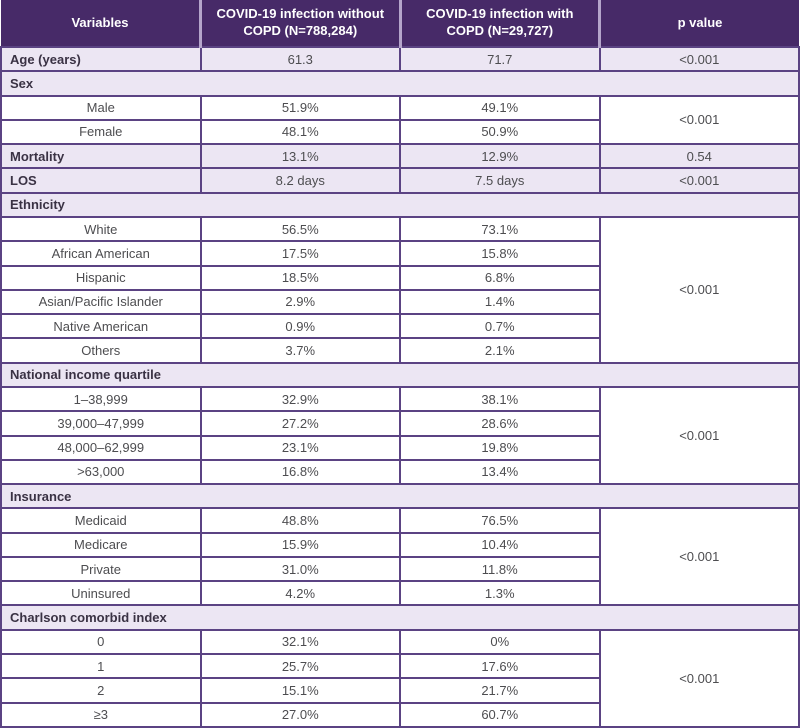 This screenshot has width=800, height=728. Describe the element at coordinates (500, 569) in the screenshot. I see `value-cell-with-copd: 11.8%` at that location.